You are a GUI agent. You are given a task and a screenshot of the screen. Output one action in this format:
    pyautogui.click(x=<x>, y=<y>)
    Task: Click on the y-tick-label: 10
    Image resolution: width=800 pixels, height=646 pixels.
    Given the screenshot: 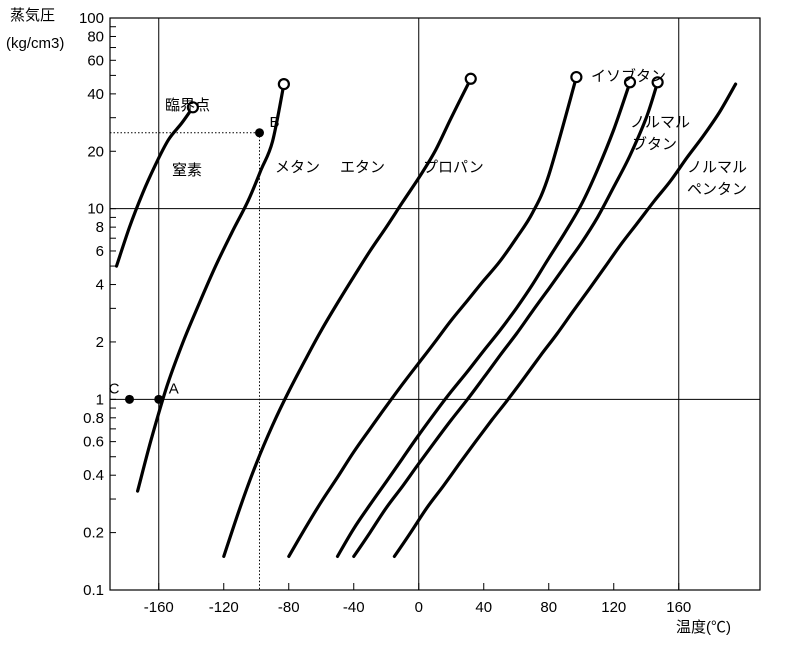 What is the action you would take?
    pyautogui.click(x=95, y=209)
    